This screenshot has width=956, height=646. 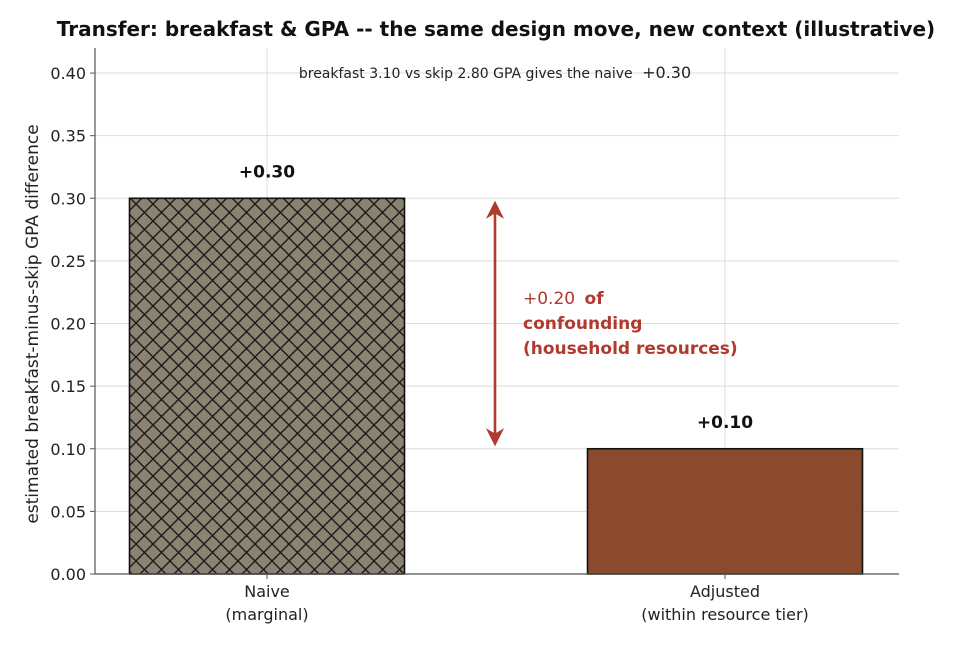 I want to click on confounding-annotation-line2: confounding, so click(x=582, y=324).